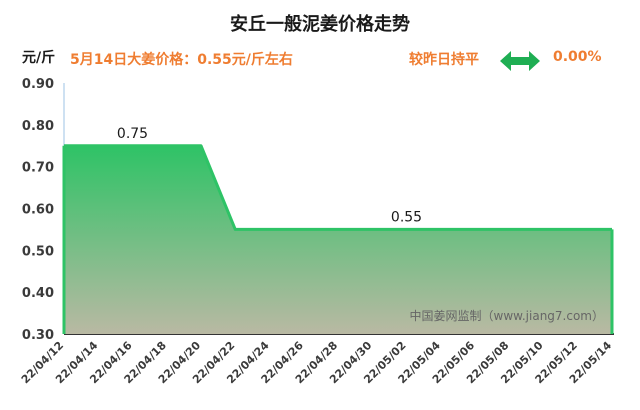  Describe the element at coordinates (39, 58) in the screenshot. I see `y-unit-label: 元/斤` at that location.